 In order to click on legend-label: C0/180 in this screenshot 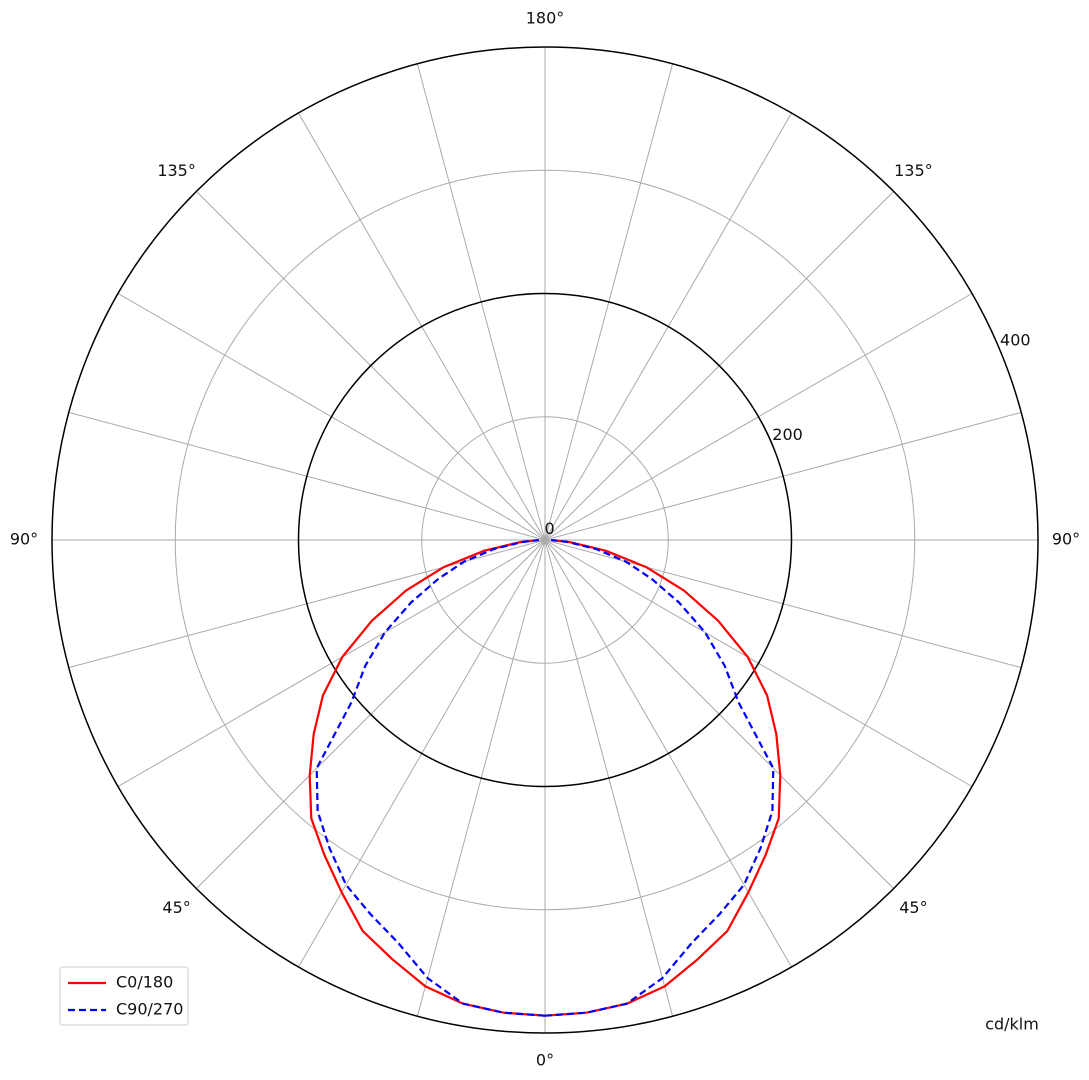, I will do `click(144, 982)`.